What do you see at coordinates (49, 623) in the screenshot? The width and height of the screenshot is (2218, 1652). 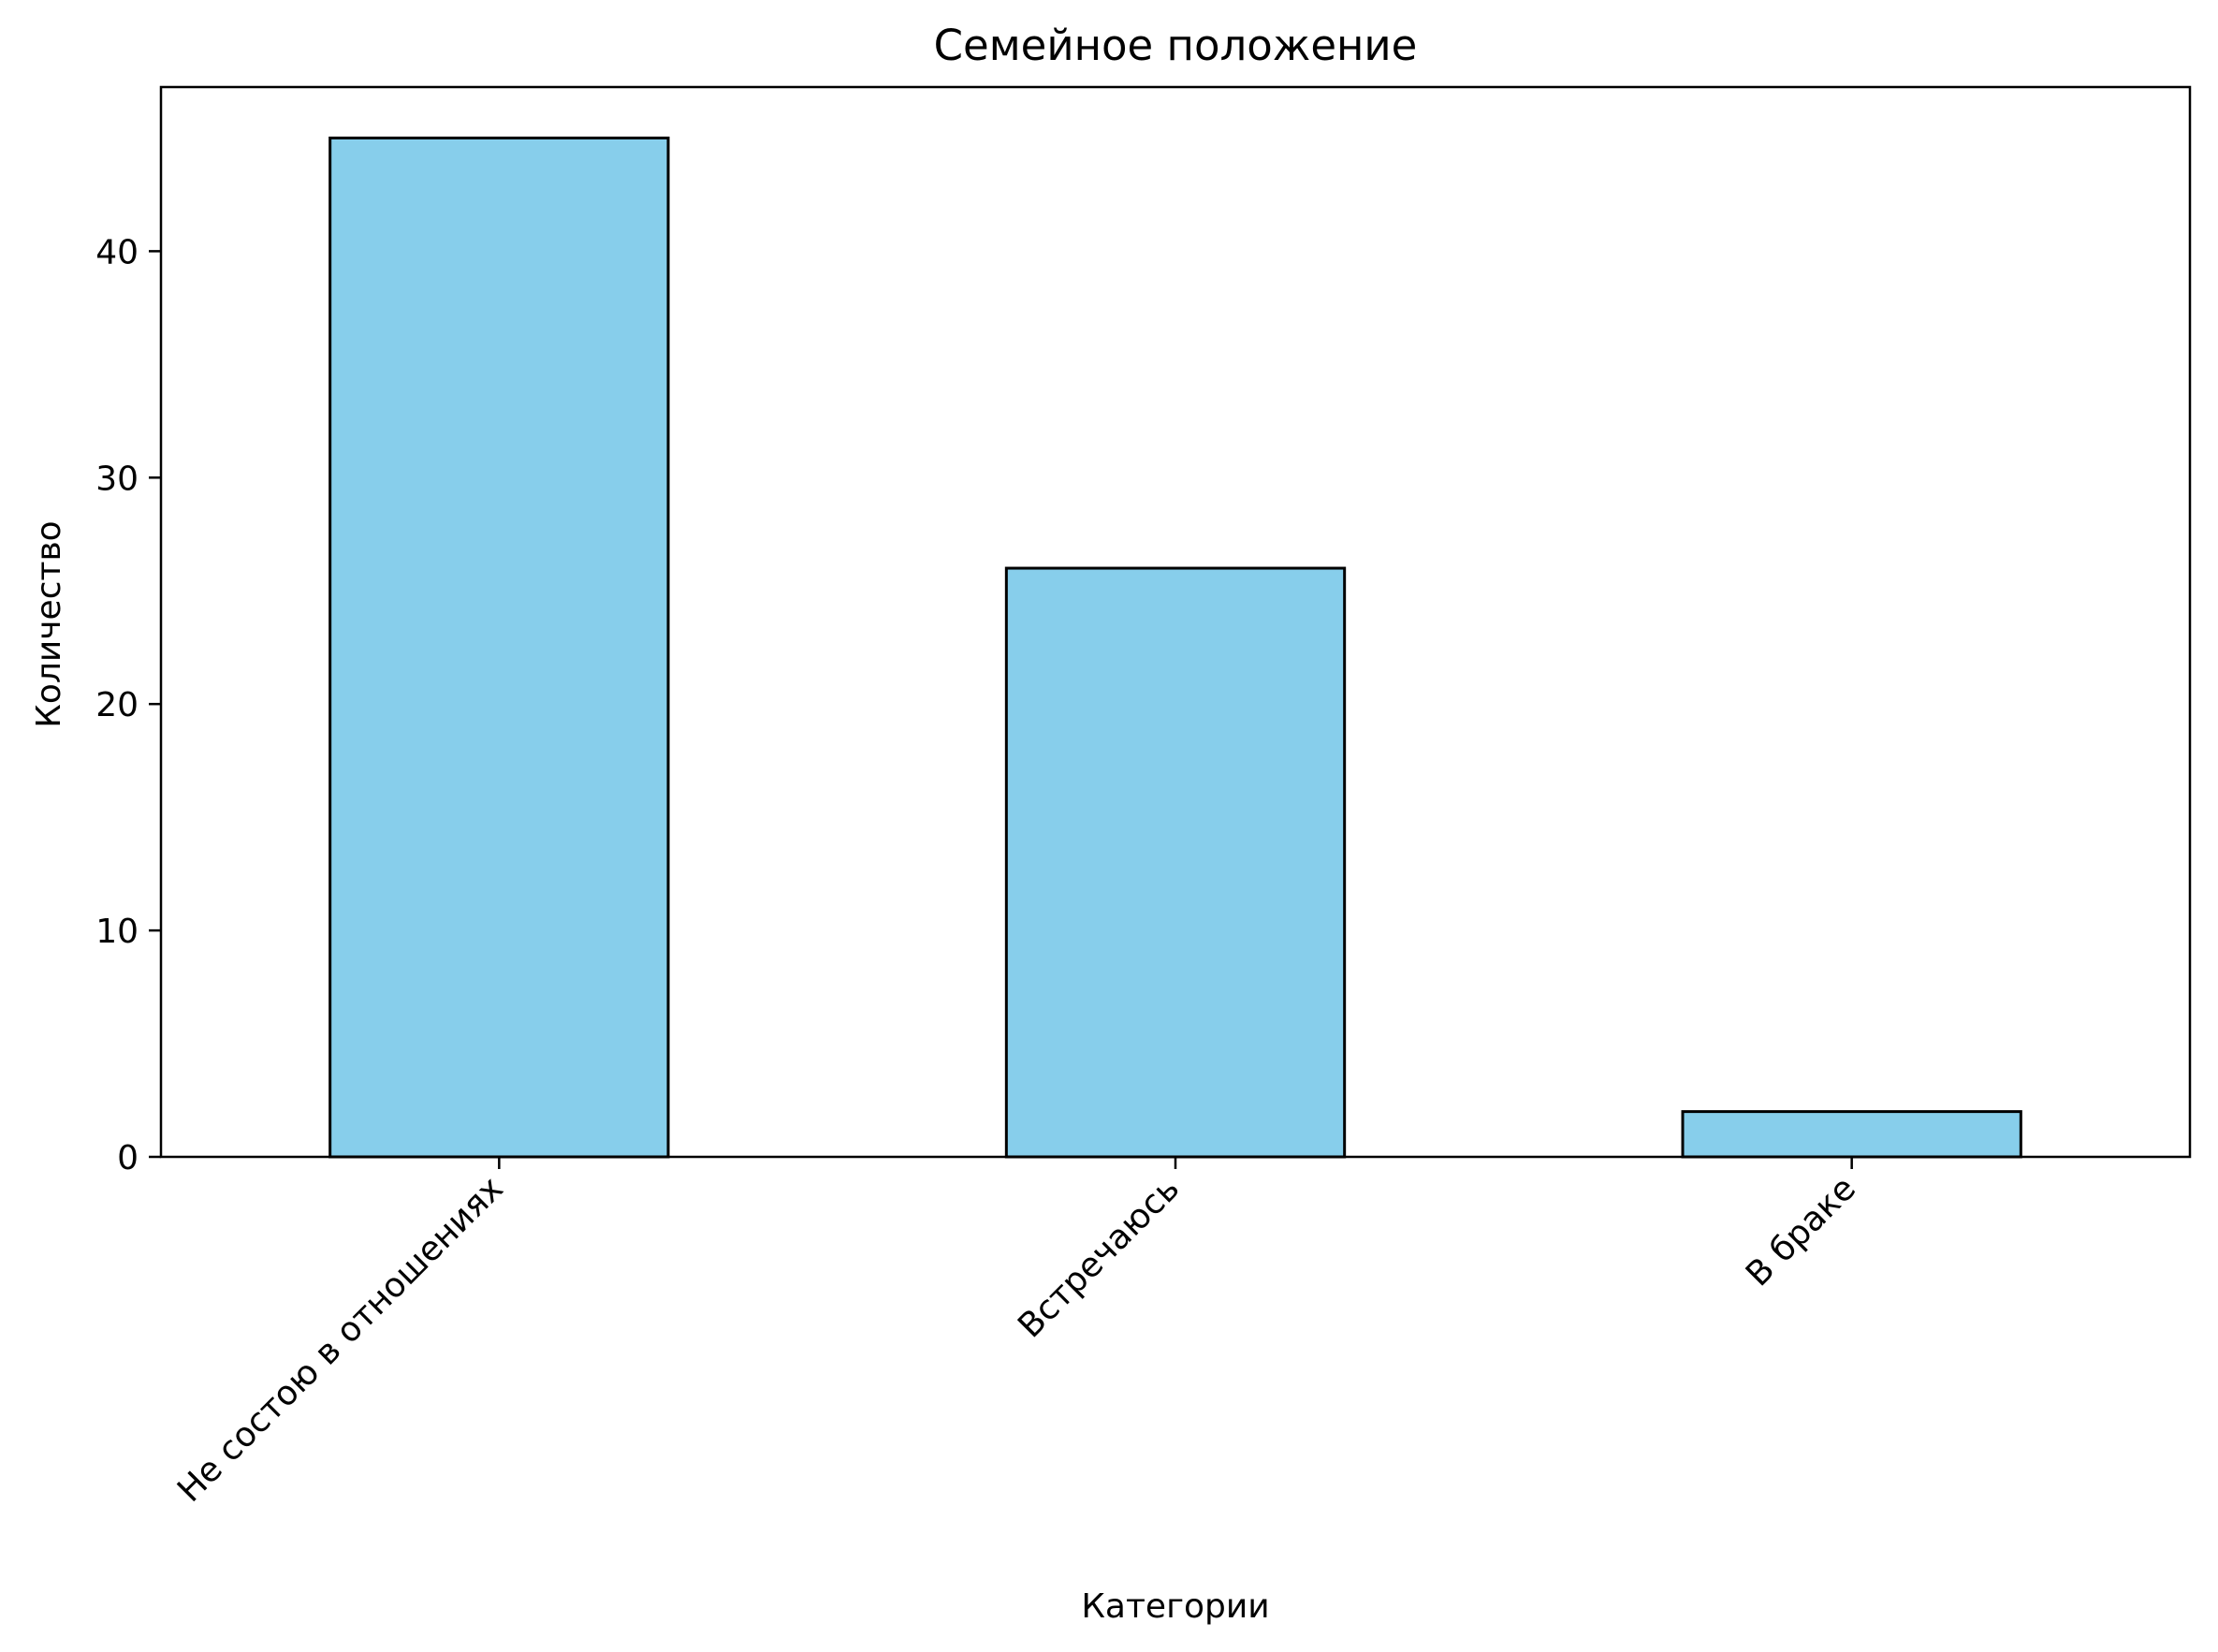 I see `y-axis-label: Количество` at bounding box center [49, 623].